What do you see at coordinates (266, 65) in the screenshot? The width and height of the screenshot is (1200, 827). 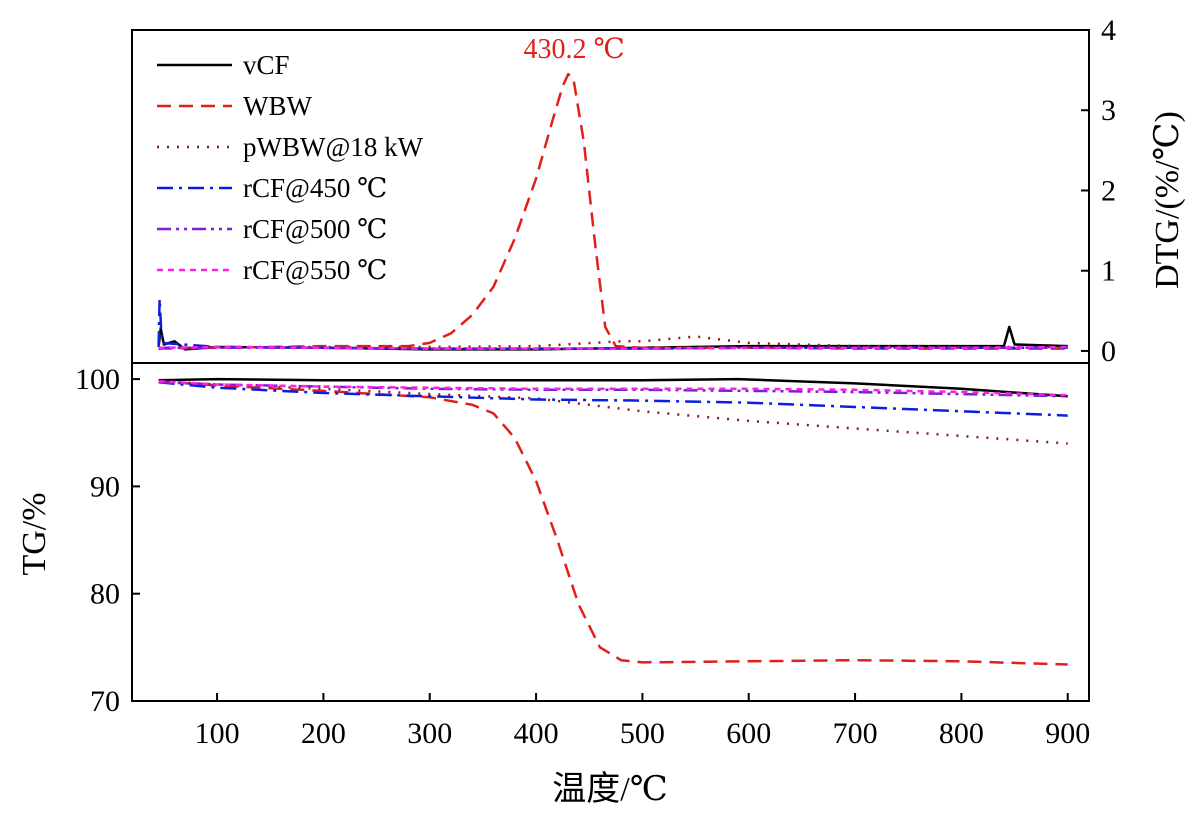 I see `legend-label: vCF` at bounding box center [266, 65].